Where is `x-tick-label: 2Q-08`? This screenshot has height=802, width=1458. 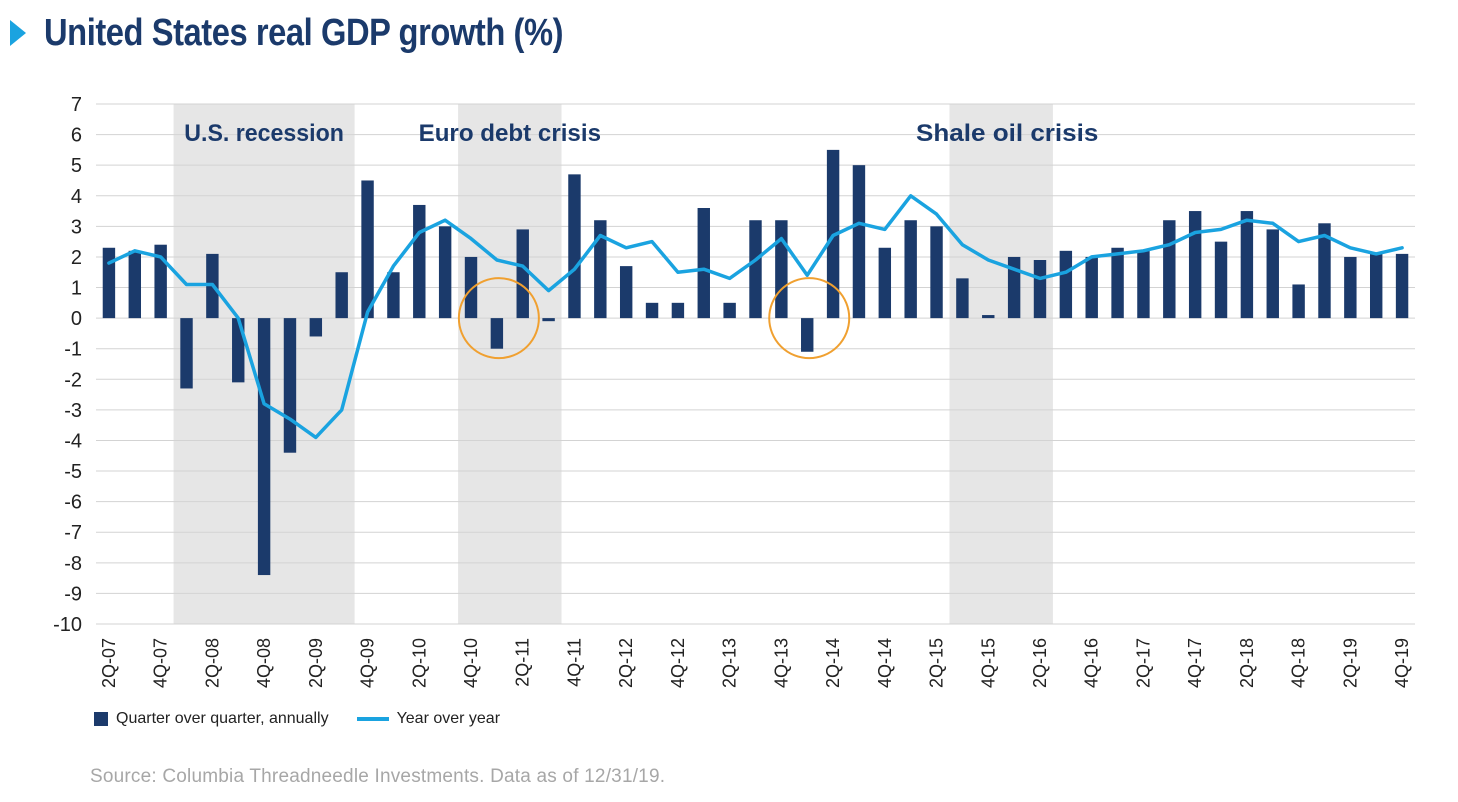 x-tick-label: 2Q-08 is located at coordinates (212, 663).